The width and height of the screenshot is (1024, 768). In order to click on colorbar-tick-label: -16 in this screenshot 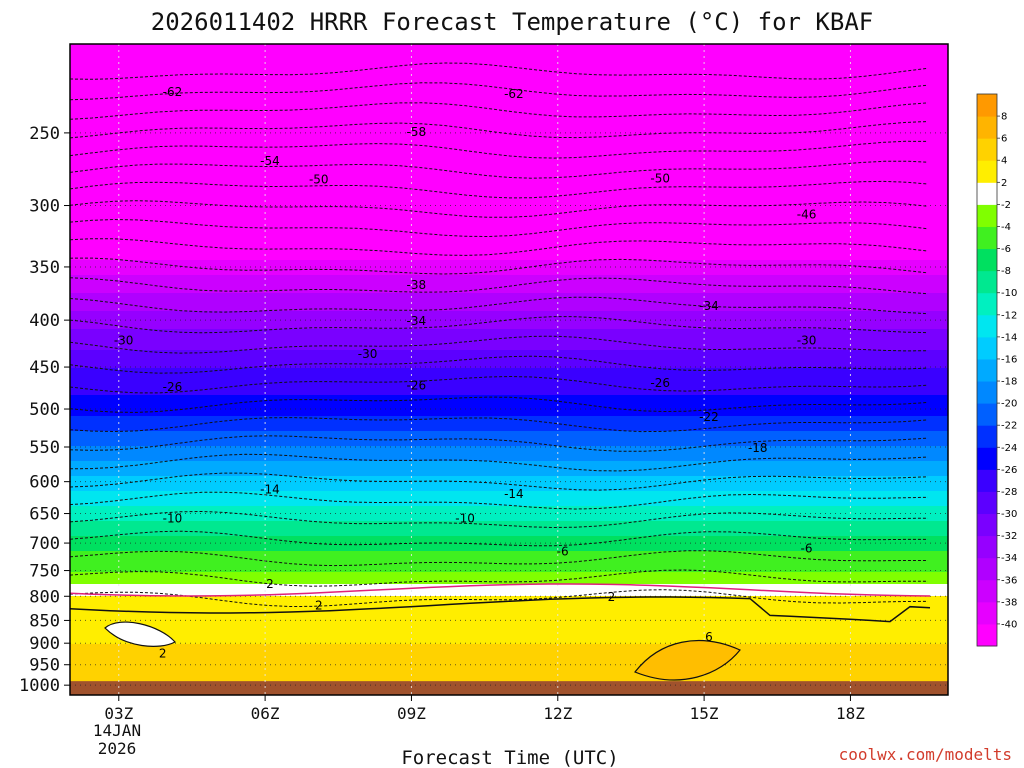, I will do `click(1009, 359)`.